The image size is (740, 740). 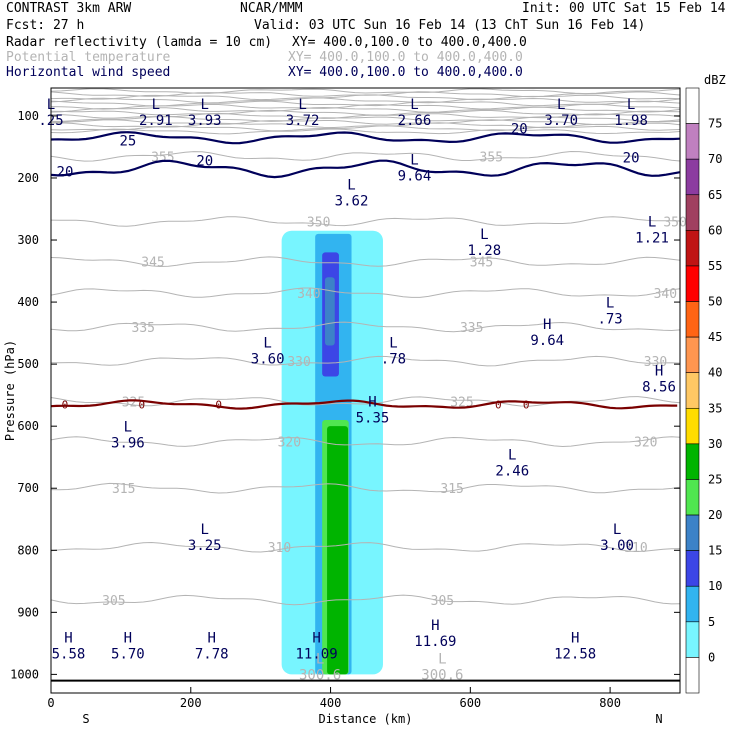 What do you see at coordinates (711, 657) in the screenshot?
I see `colorbar-tick-label: 0` at bounding box center [711, 657].